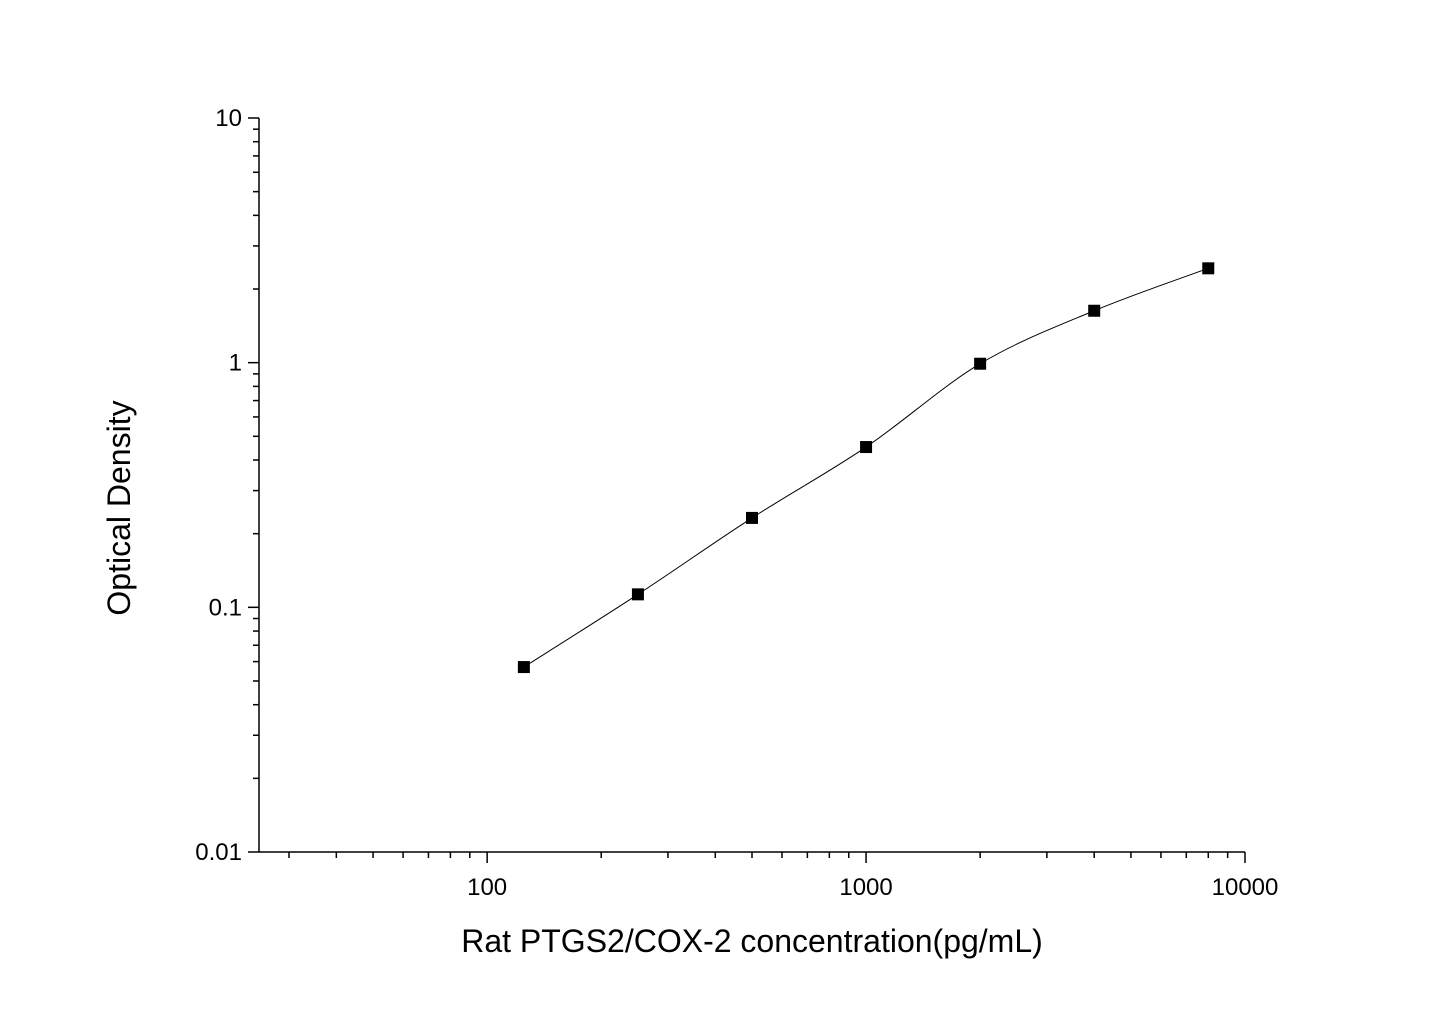  Describe the element at coordinates (487, 887) in the screenshot. I see `x-tick-label: 100` at that location.